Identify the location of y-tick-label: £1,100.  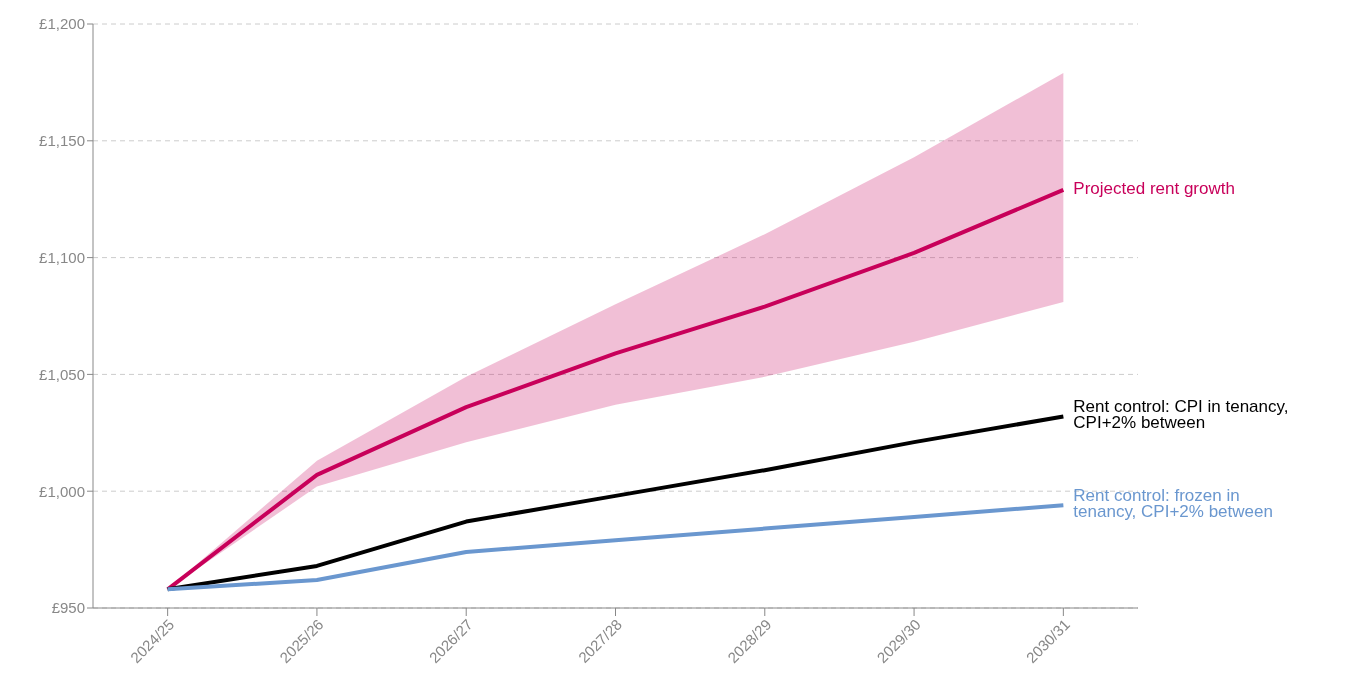
(62, 257).